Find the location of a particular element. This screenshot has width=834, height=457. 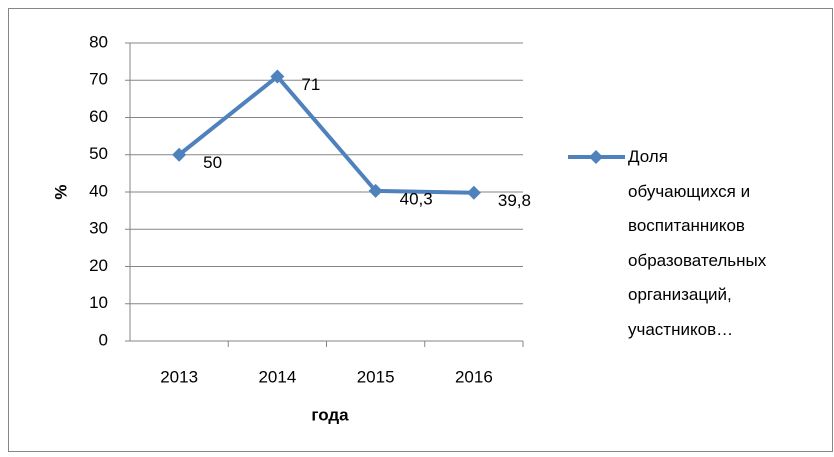

x-axis-label: года is located at coordinates (330, 414).